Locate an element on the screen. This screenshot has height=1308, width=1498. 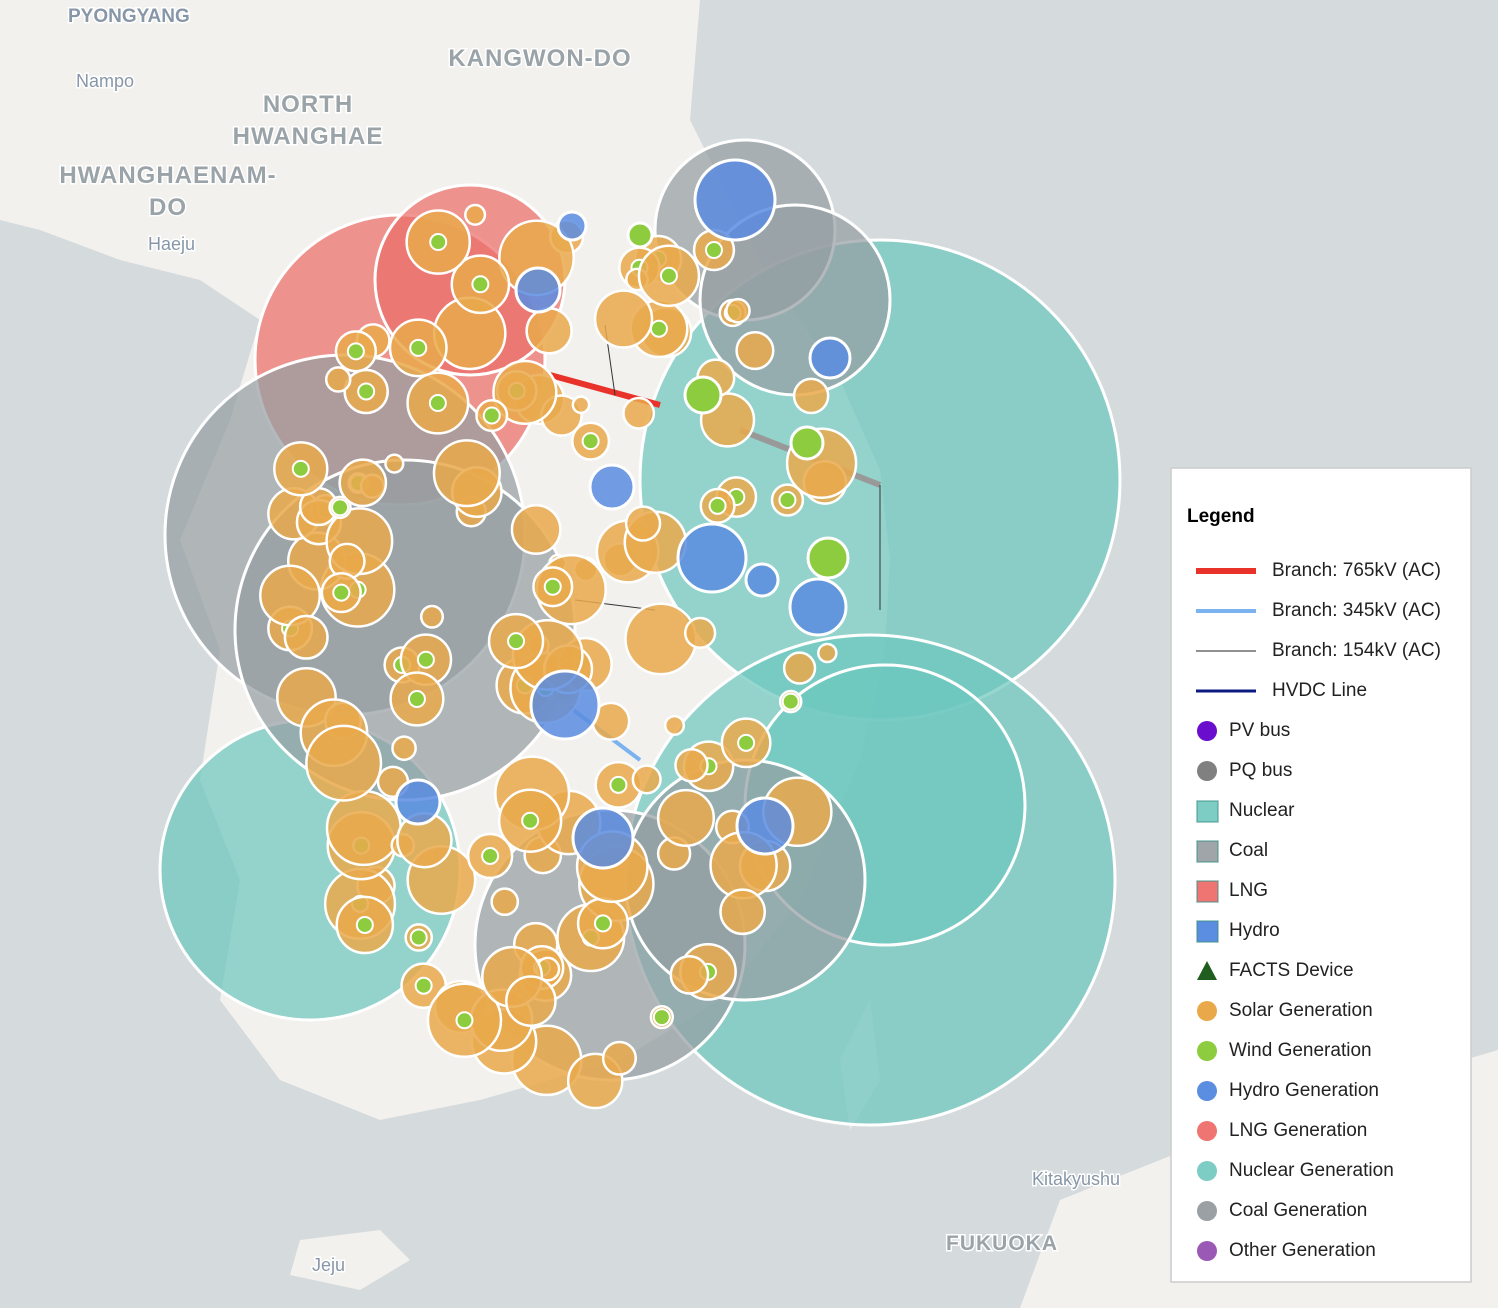
legend-label: Nuclear Generation is located at coordinates (1311, 1170).